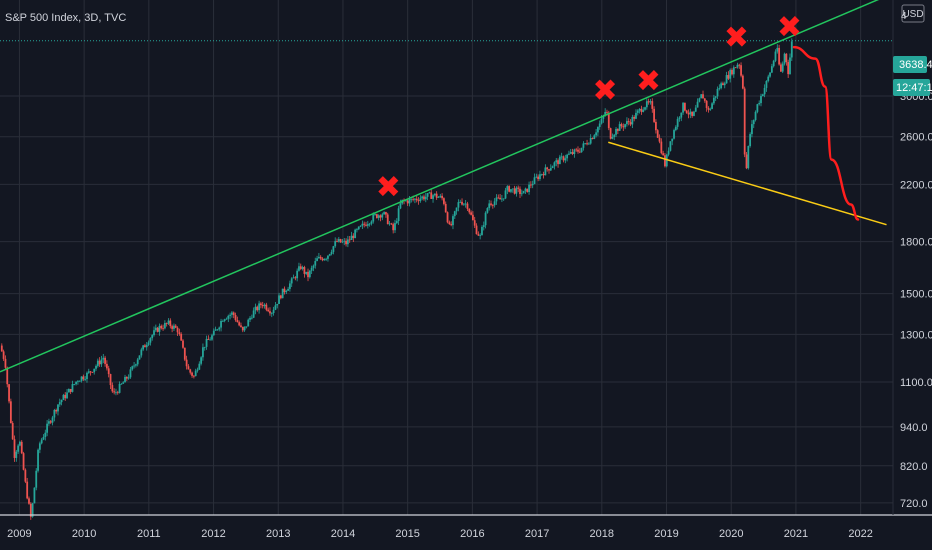 Image resolution: width=932 pixels, height=550 pixels. I want to click on x-tick-label: 2015, so click(407, 534).